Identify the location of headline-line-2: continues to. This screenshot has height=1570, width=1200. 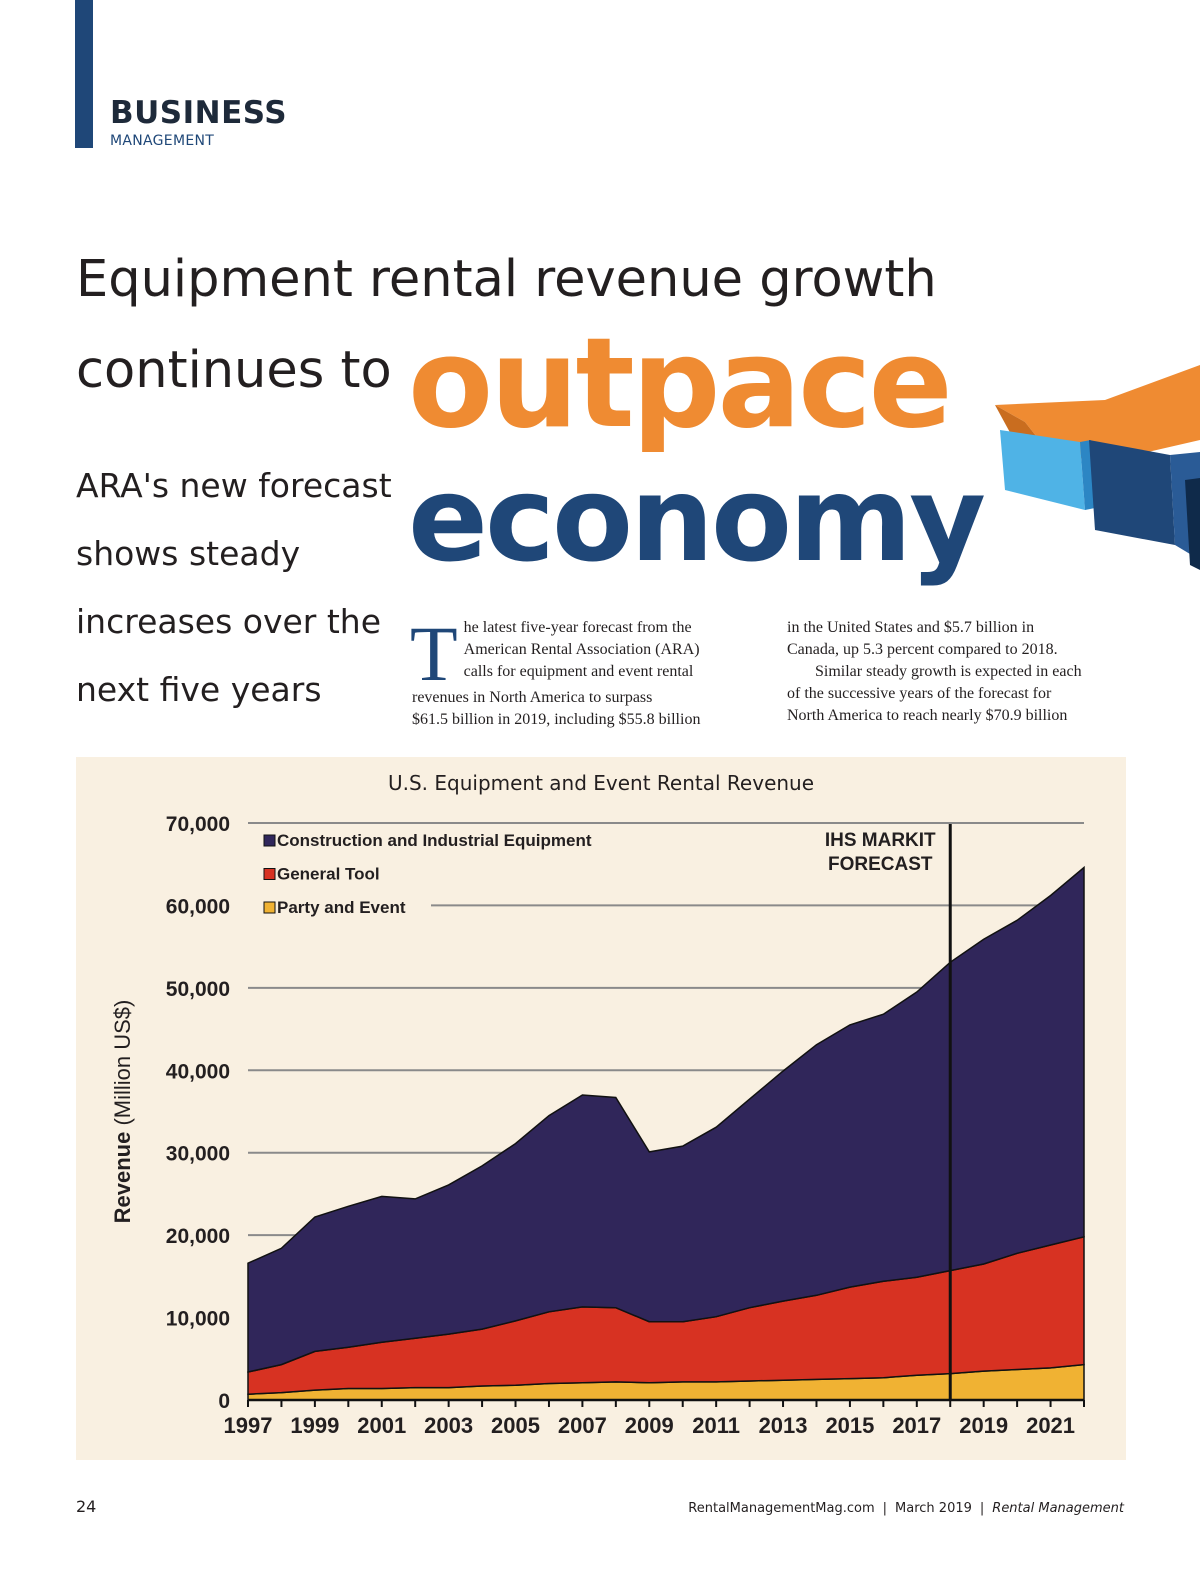
(234, 370).